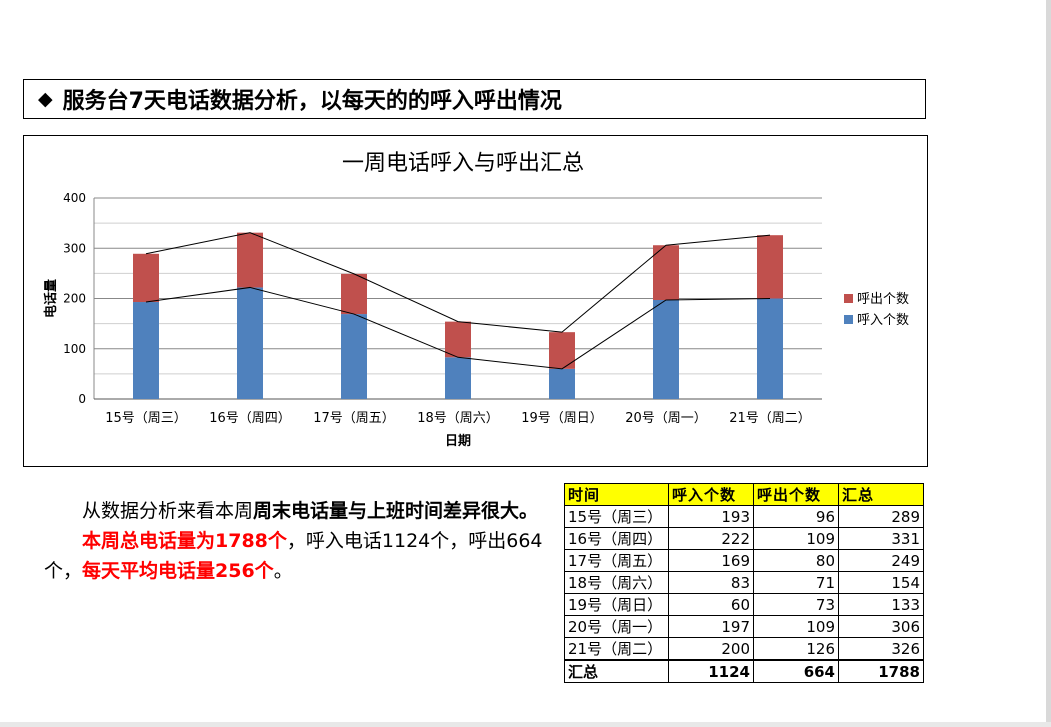 The height and width of the screenshot is (727, 1051). I want to click on summary-p2-normal-1: ，呼入电话1124个，呼出664个，, so click(293, 556).